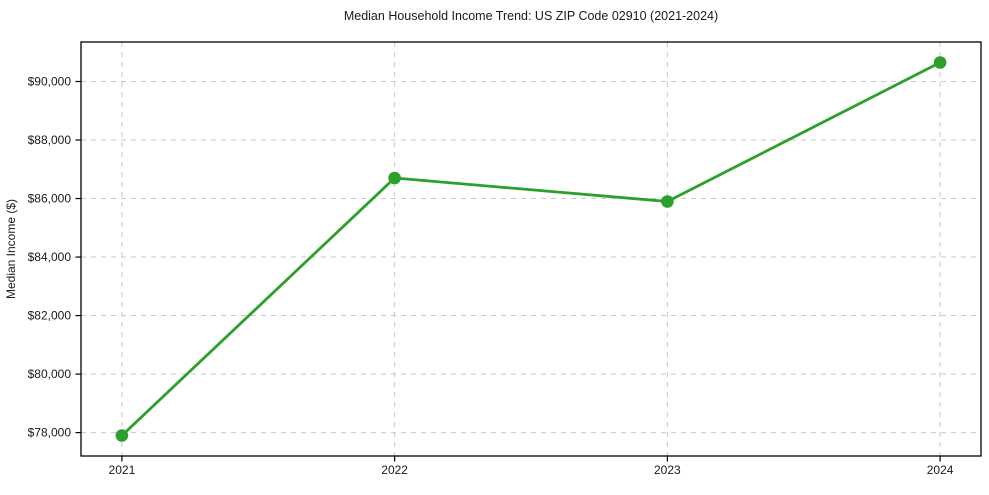 The width and height of the screenshot is (989, 495). Describe the element at coordinates (50, 316) in the screenshot. I see `y-tick-label: $82,000` at that location.